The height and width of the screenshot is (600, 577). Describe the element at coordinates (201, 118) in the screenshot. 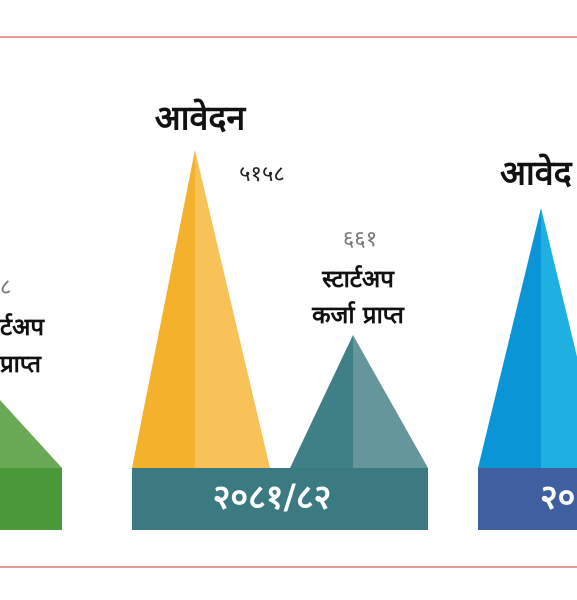

I see `applications-label: आवेदन` at that location.